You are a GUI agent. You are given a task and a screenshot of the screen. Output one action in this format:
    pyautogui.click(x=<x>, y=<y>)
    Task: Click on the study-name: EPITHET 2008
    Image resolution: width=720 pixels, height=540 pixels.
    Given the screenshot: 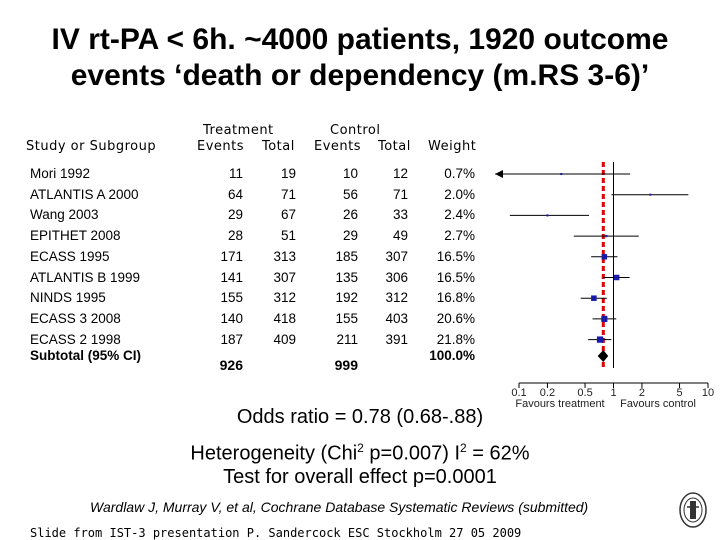 What is the action you would take?
    pyautogui.click(x=75, y=236)
    